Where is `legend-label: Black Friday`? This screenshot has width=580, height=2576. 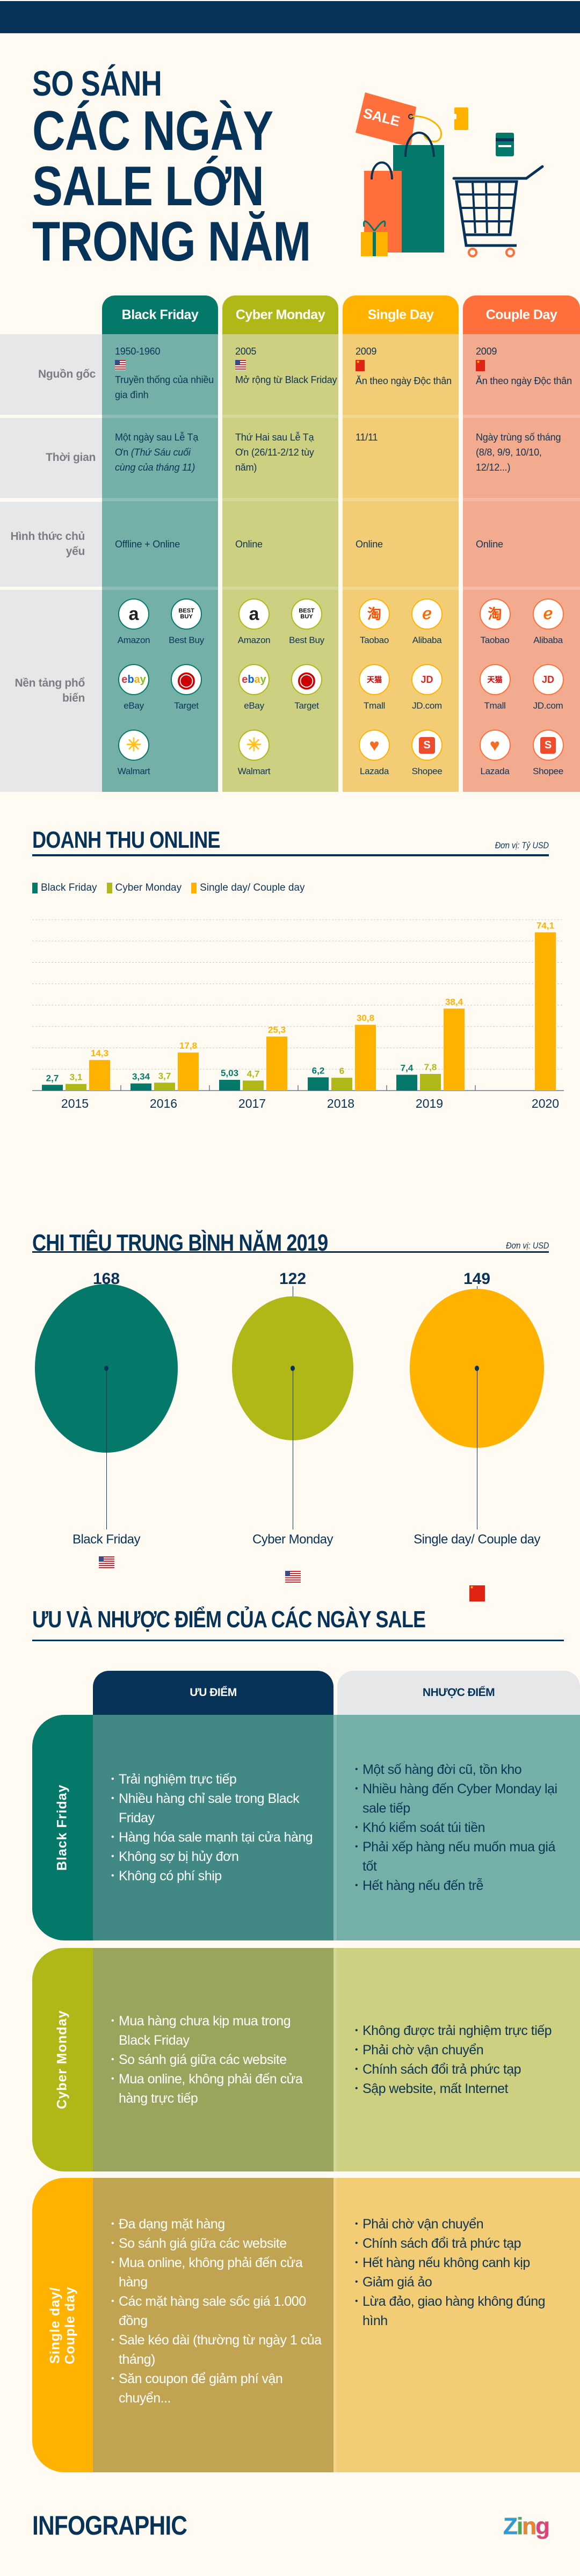 legend-label: Black Friday is located at coordinates (69, 888).